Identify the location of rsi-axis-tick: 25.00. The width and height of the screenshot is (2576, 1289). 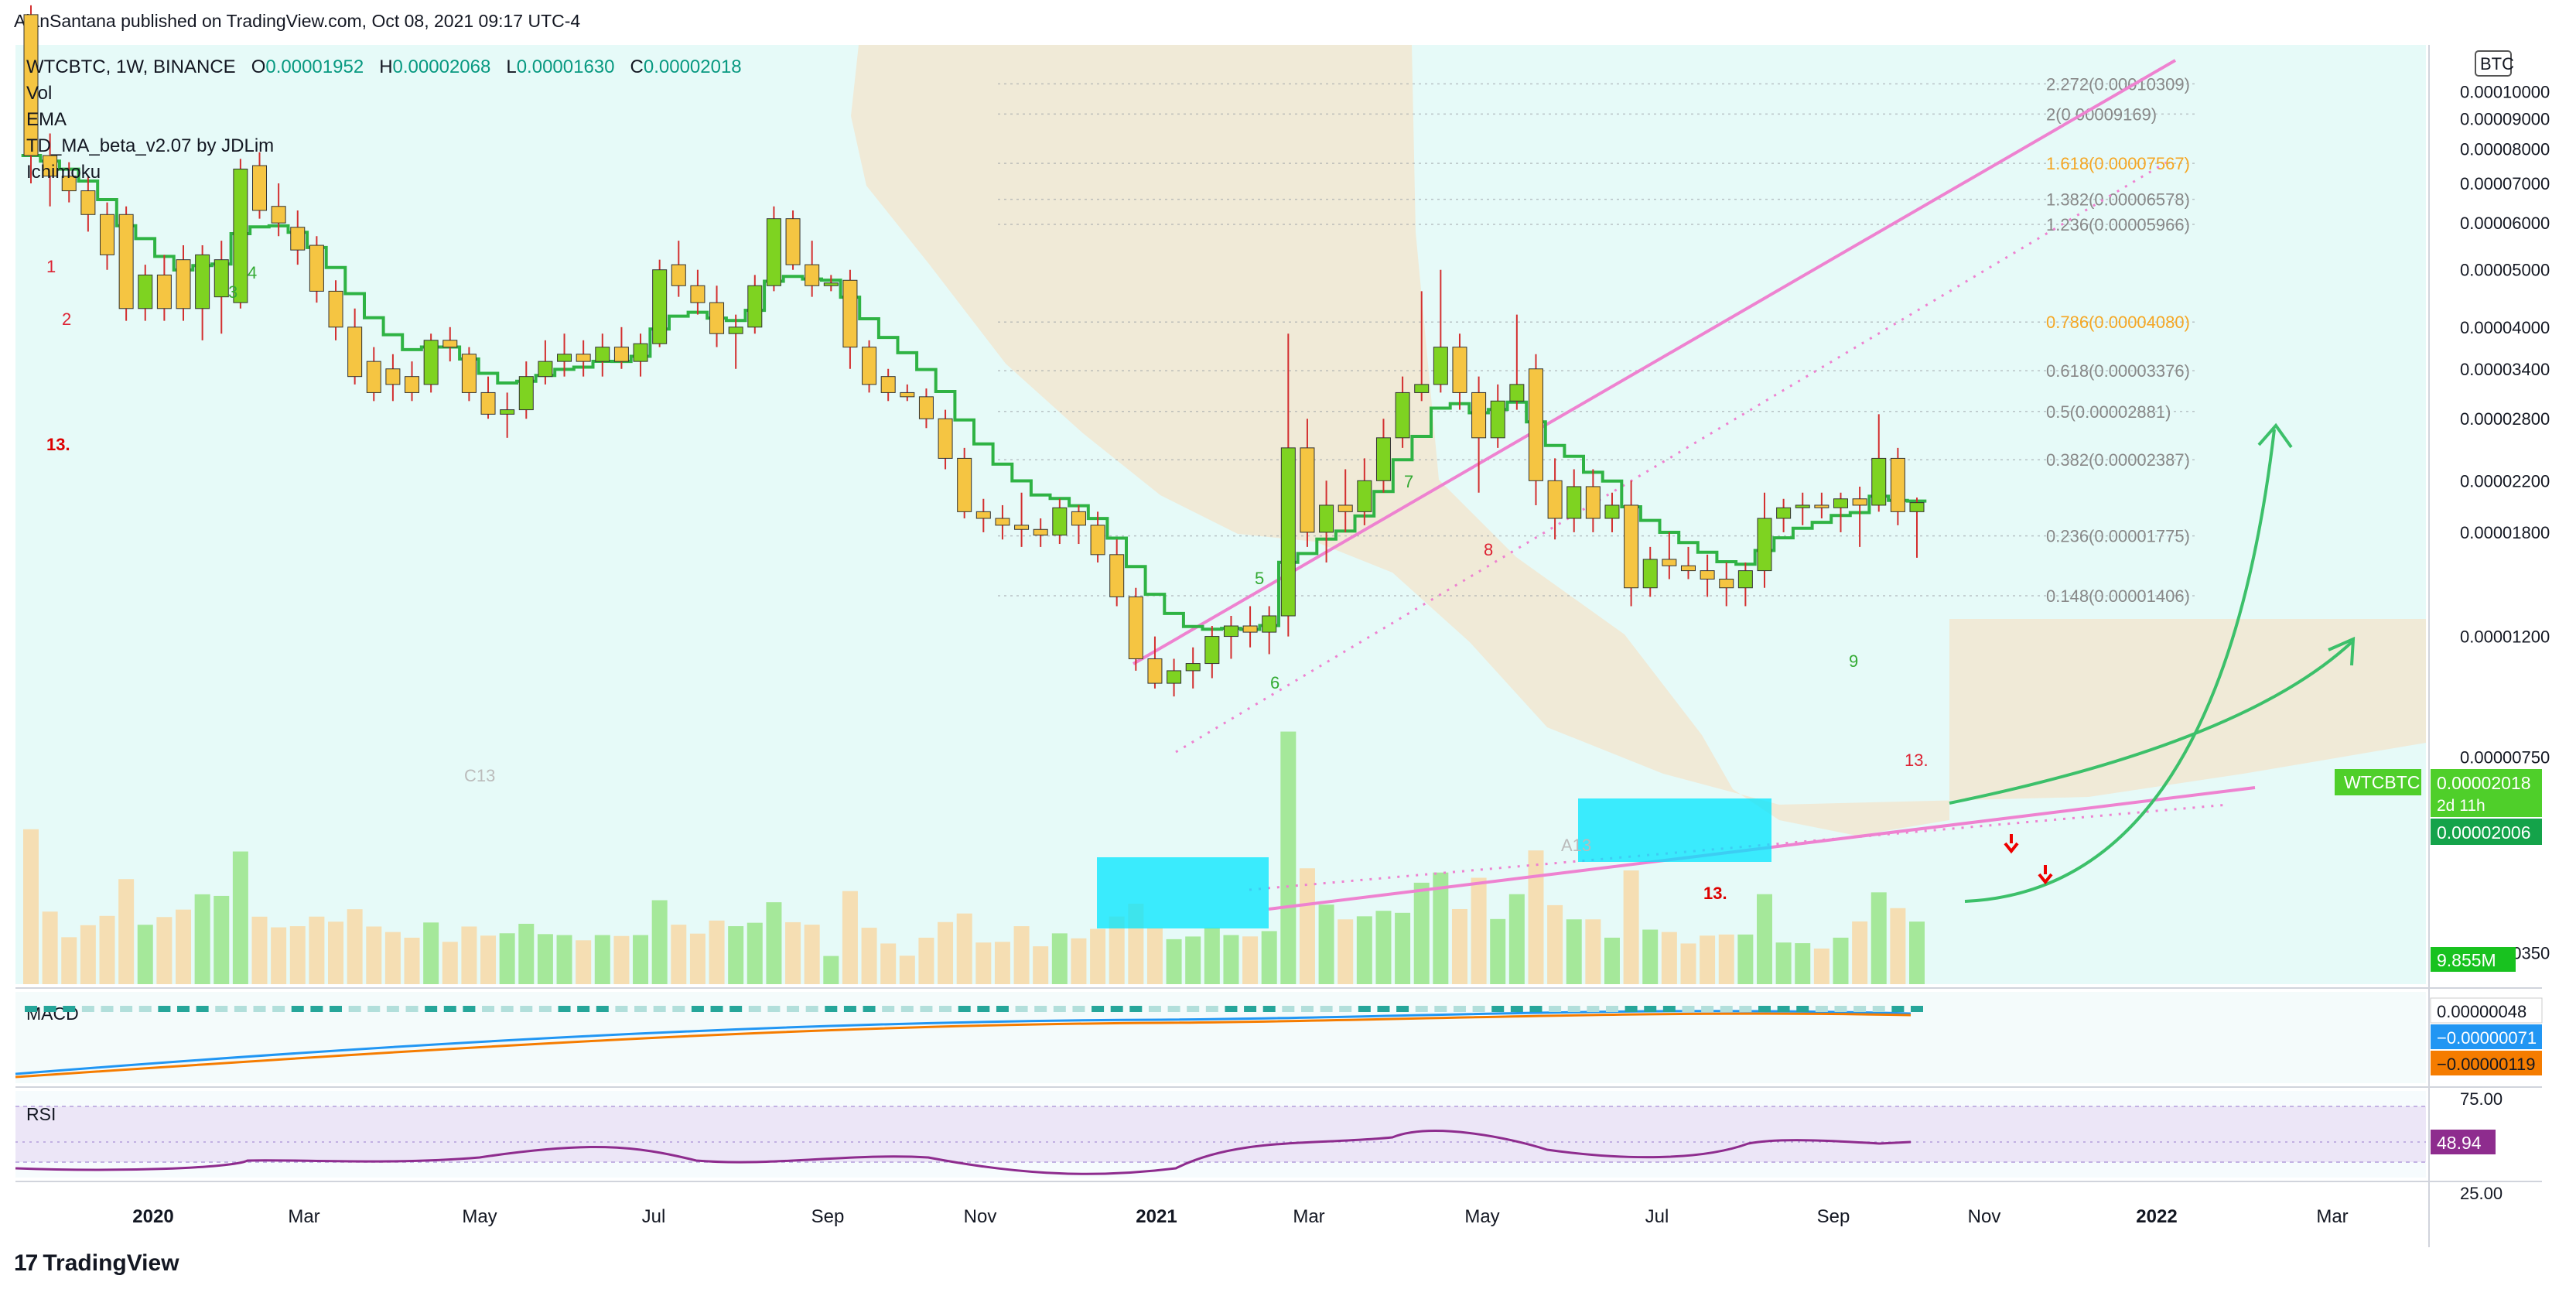
(2481, 1193).